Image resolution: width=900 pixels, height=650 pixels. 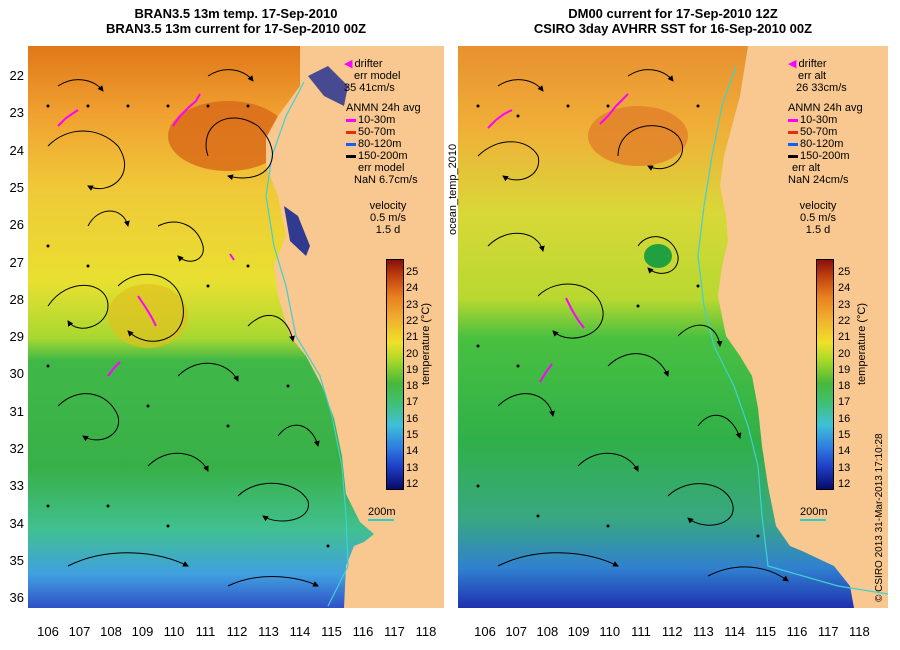 I want to click on err-label: err alt, so click(x=812, y=76).